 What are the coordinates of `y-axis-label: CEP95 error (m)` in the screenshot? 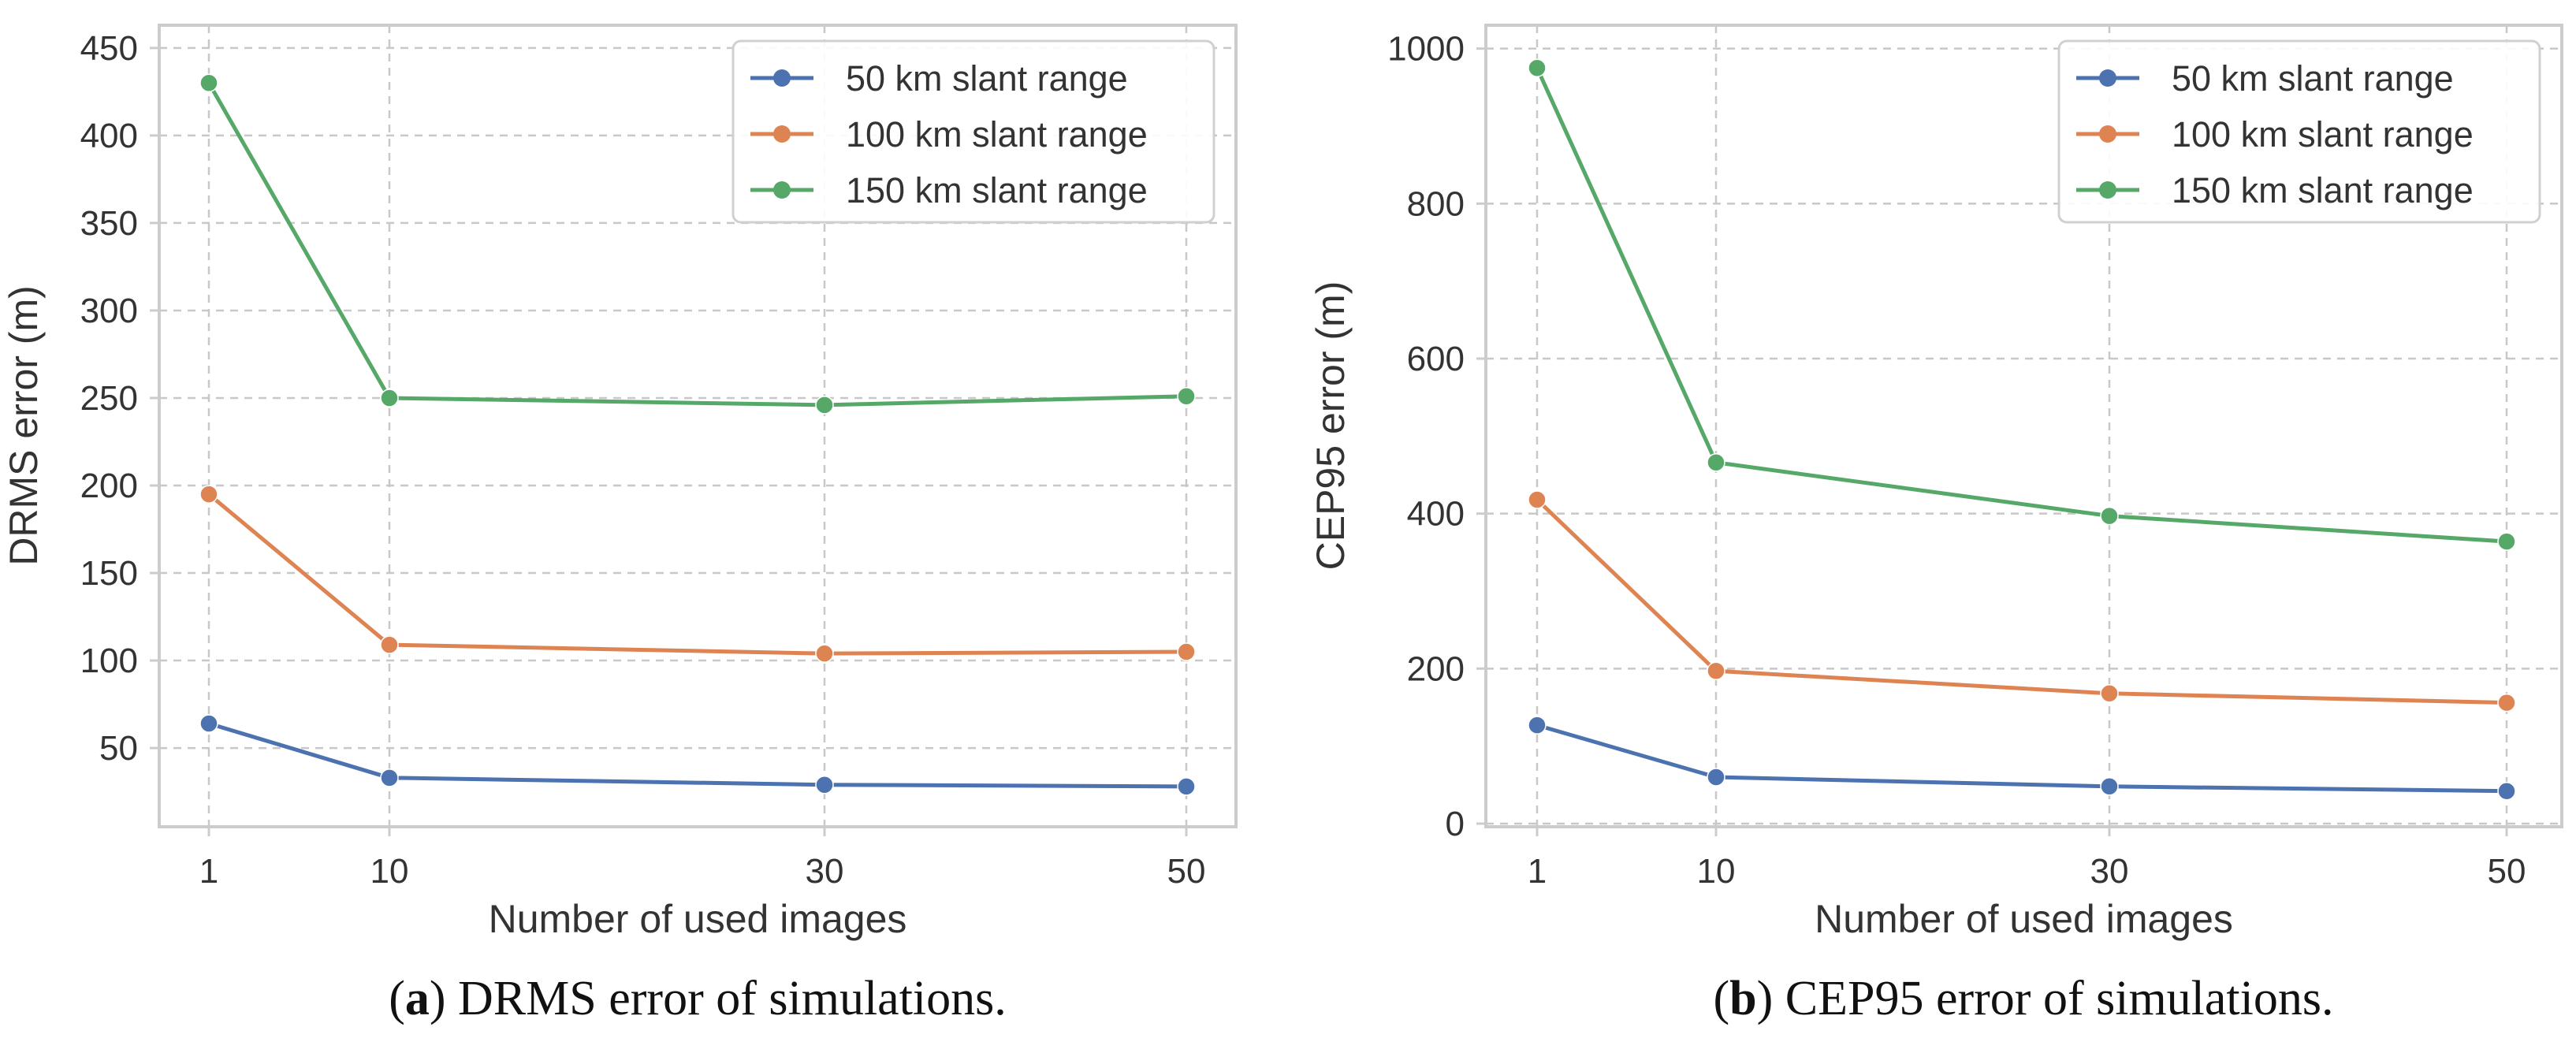 It's located at (1330, 426).